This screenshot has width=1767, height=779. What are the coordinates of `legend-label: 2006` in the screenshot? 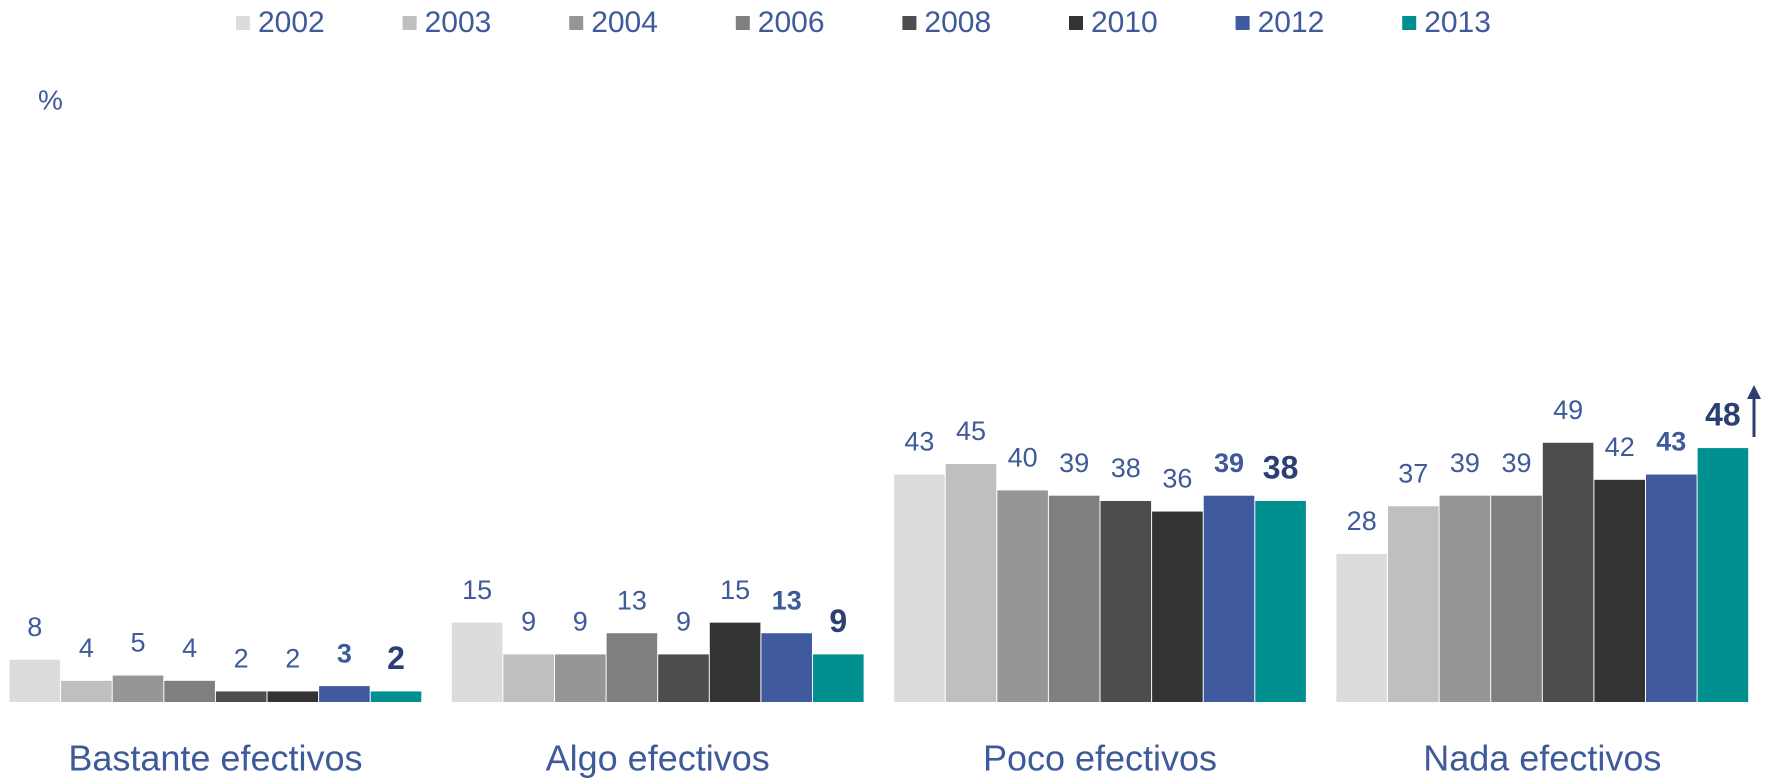 It's located at (791, 22).